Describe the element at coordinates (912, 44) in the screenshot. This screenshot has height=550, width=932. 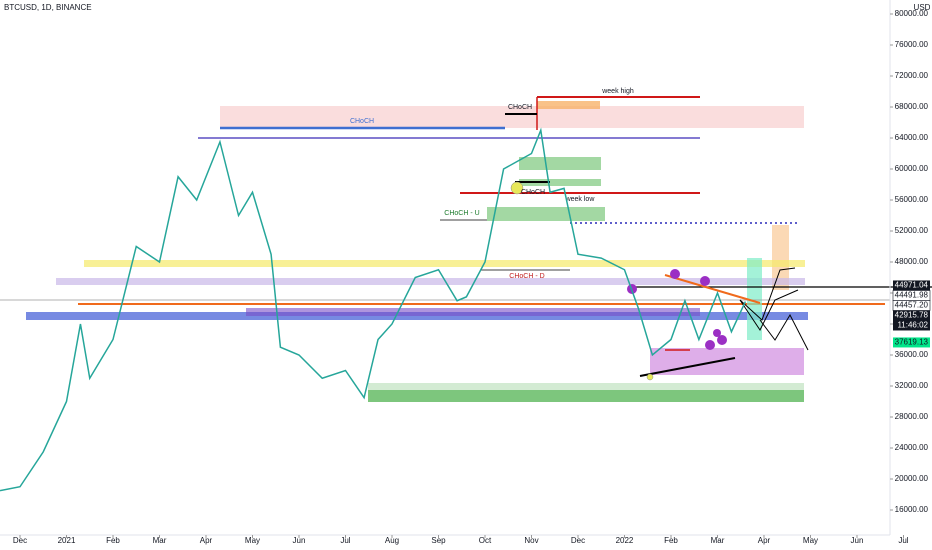
I see `y-tick-label: 76000.00` at that location.